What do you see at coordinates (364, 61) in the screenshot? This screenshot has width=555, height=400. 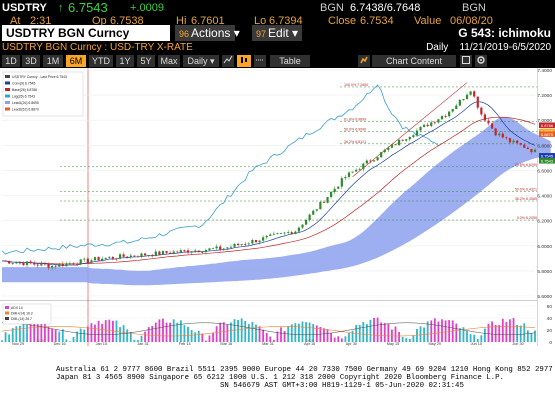 I see `chart-content-icon` at bounding box center [364, 61].